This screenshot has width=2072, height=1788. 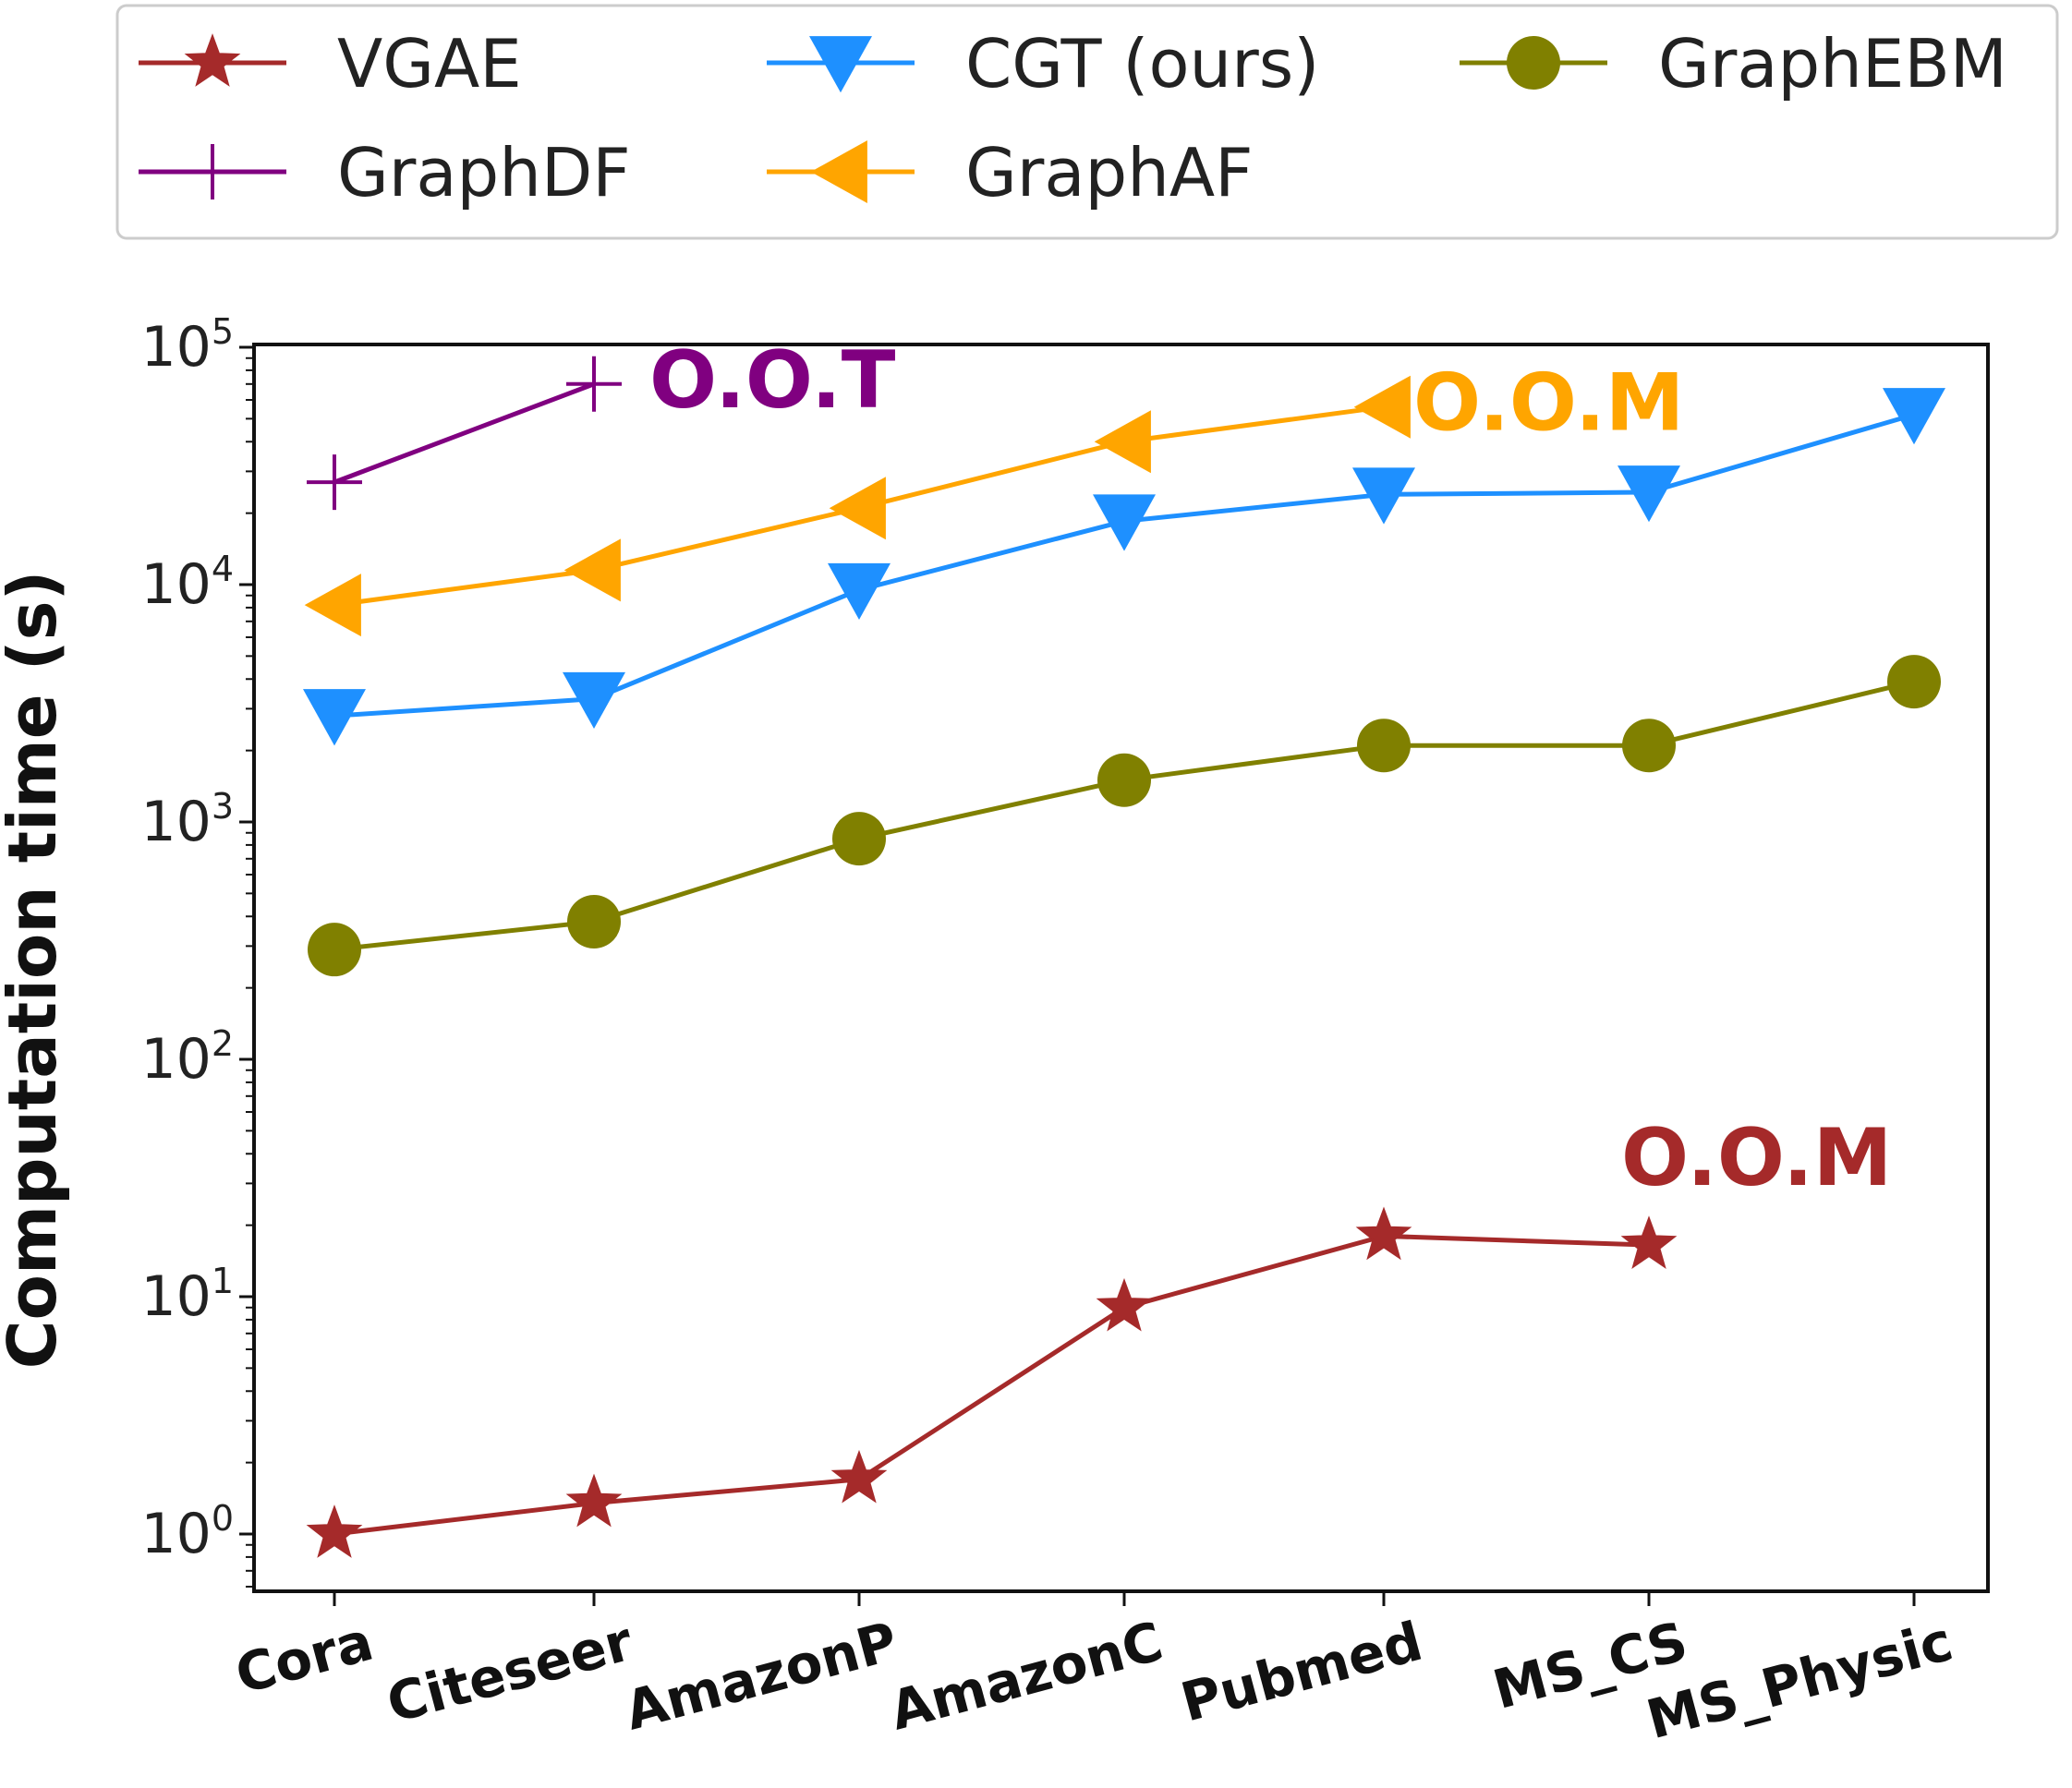 What do you see at coordinates (187, 820) in the screenshot?
I see `y-tick-label: 103` at bounding box center [187, 820].